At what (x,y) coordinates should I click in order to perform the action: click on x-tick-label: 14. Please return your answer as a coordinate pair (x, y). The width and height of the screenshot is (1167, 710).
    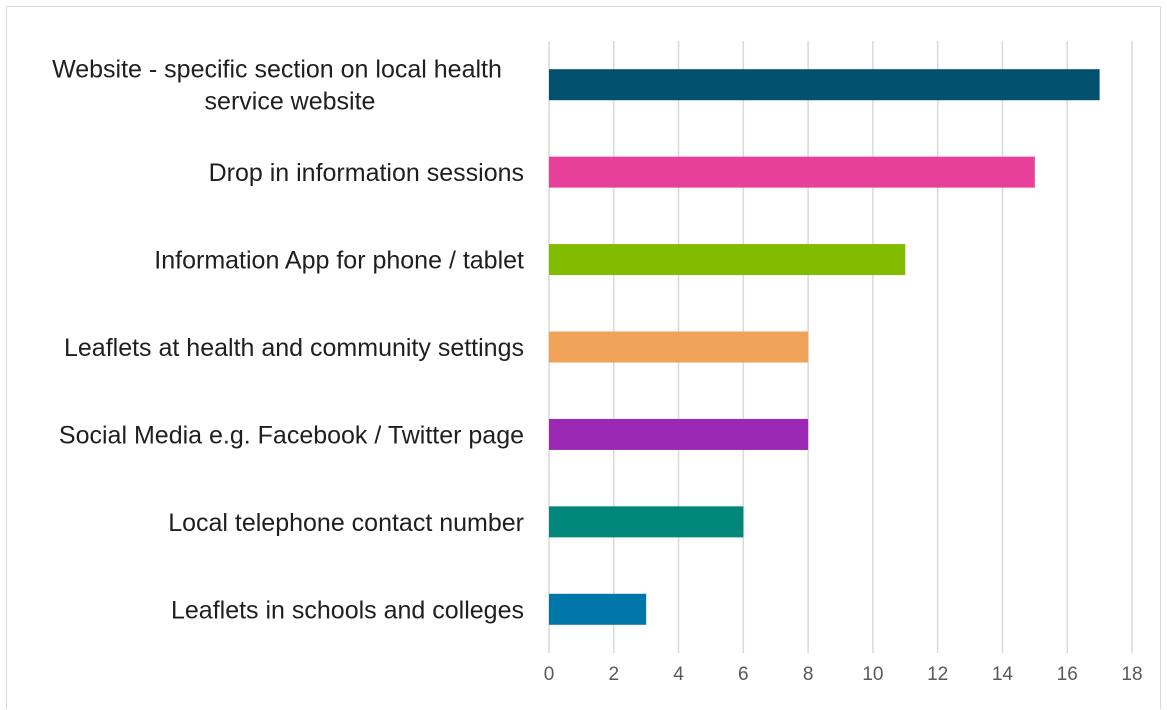
    Looking at the image, I should click on (1003, 674).